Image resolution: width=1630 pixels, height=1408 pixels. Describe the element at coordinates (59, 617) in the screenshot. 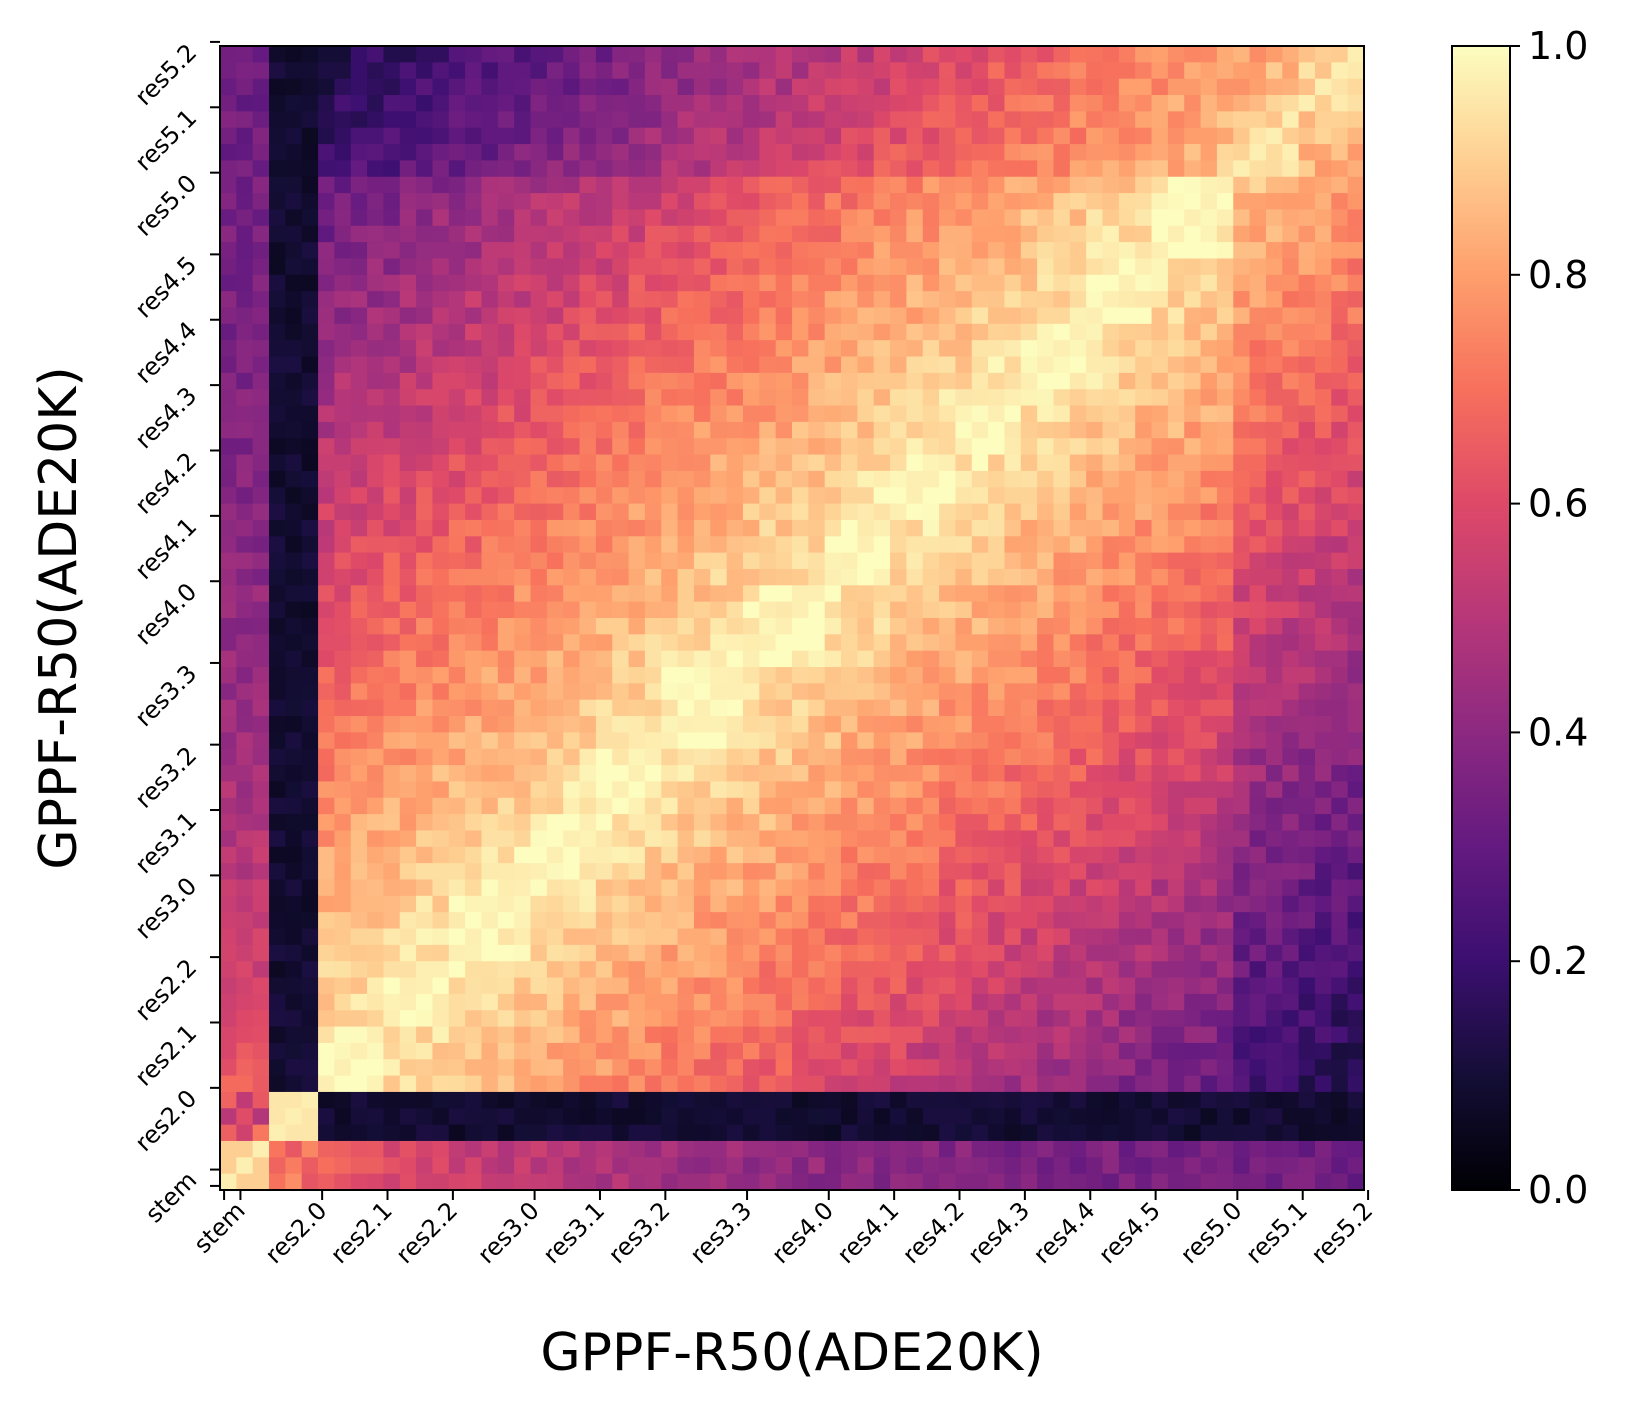

I see `y-axis-title: GPPF-R50(ADE20K)` at that location.